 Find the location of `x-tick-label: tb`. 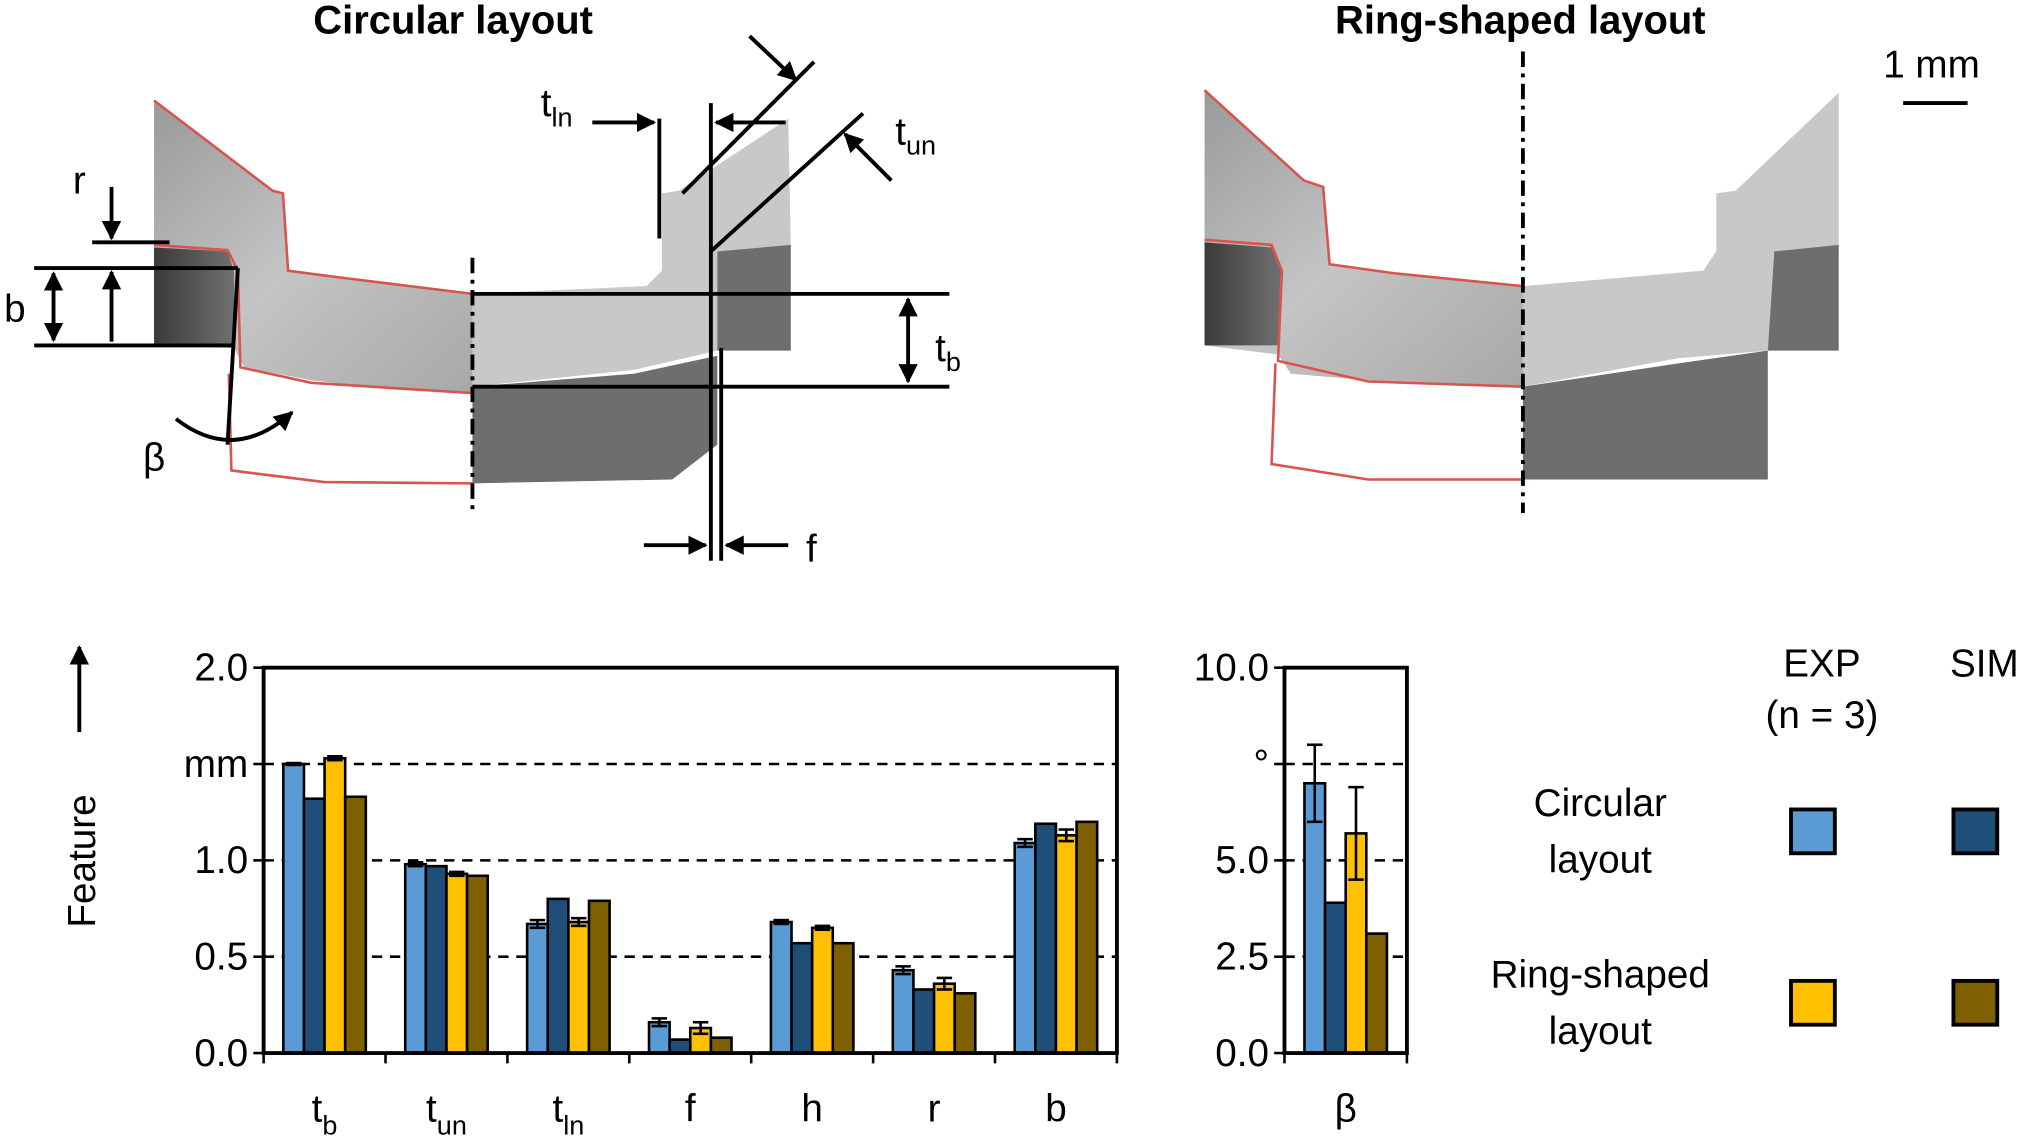

x-tick-label: tb is located at coordinates (325, 1113).